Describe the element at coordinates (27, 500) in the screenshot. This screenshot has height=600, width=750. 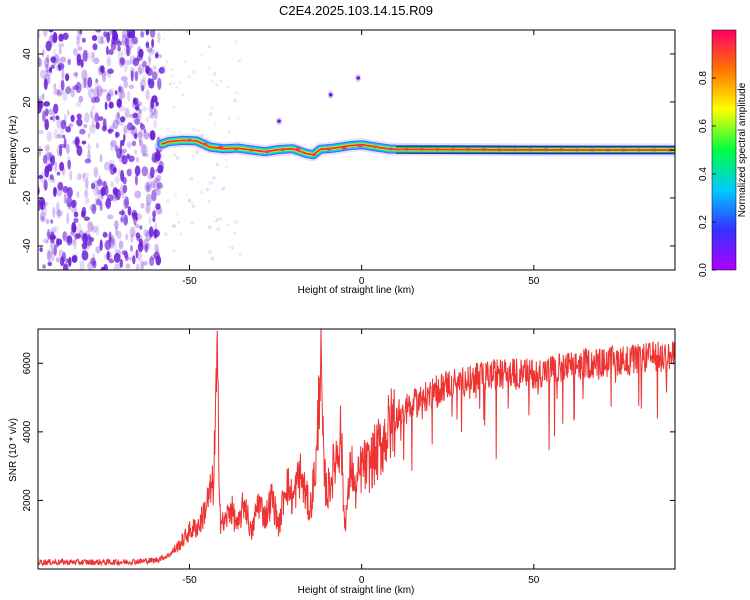
I see `y-tick-label: 2000` at that location.